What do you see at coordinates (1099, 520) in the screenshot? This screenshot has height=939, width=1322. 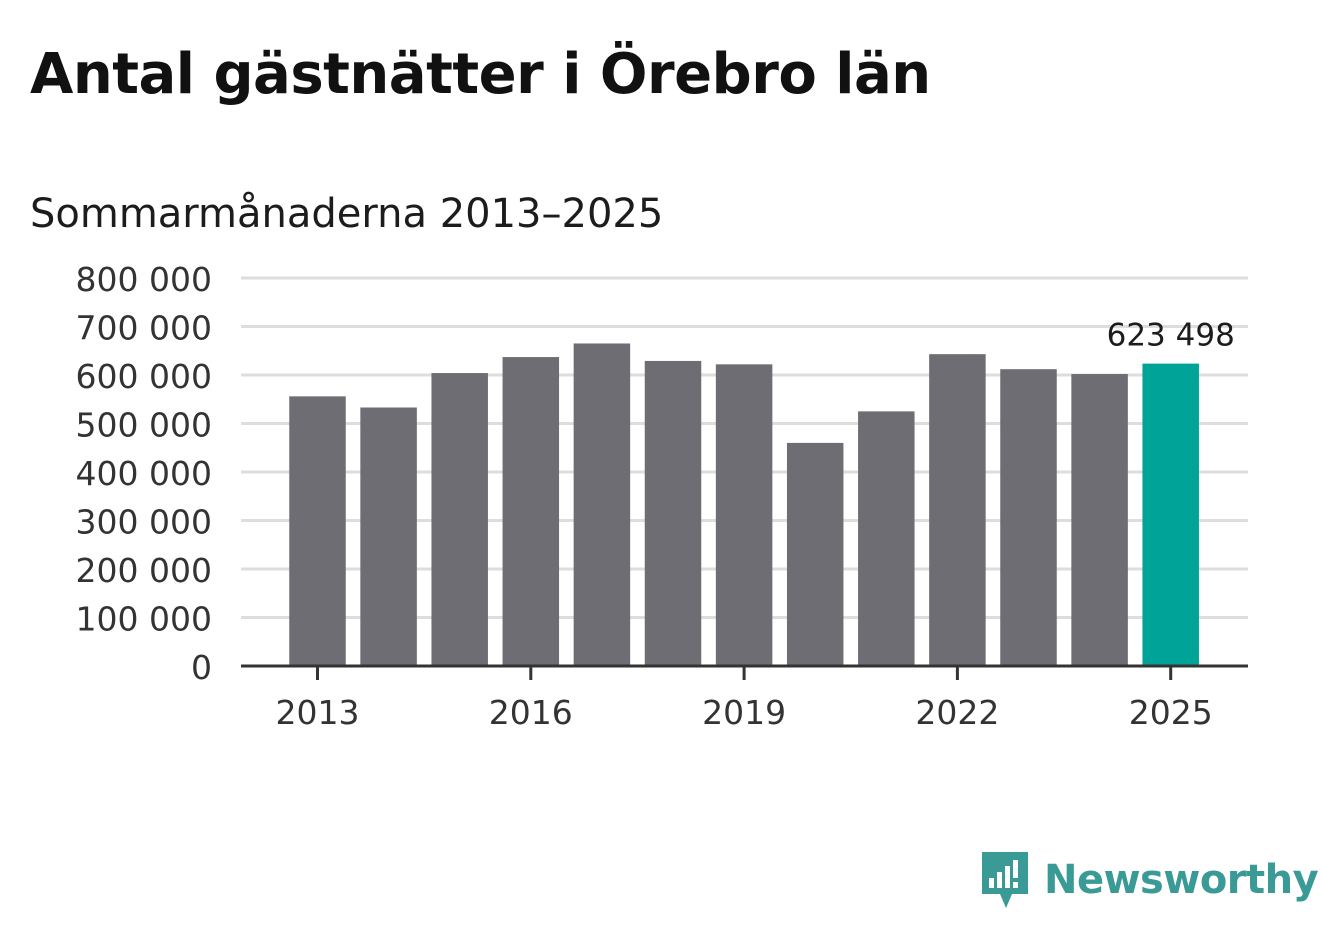 I see `bar-2024` at bounding box center [1099, 520].